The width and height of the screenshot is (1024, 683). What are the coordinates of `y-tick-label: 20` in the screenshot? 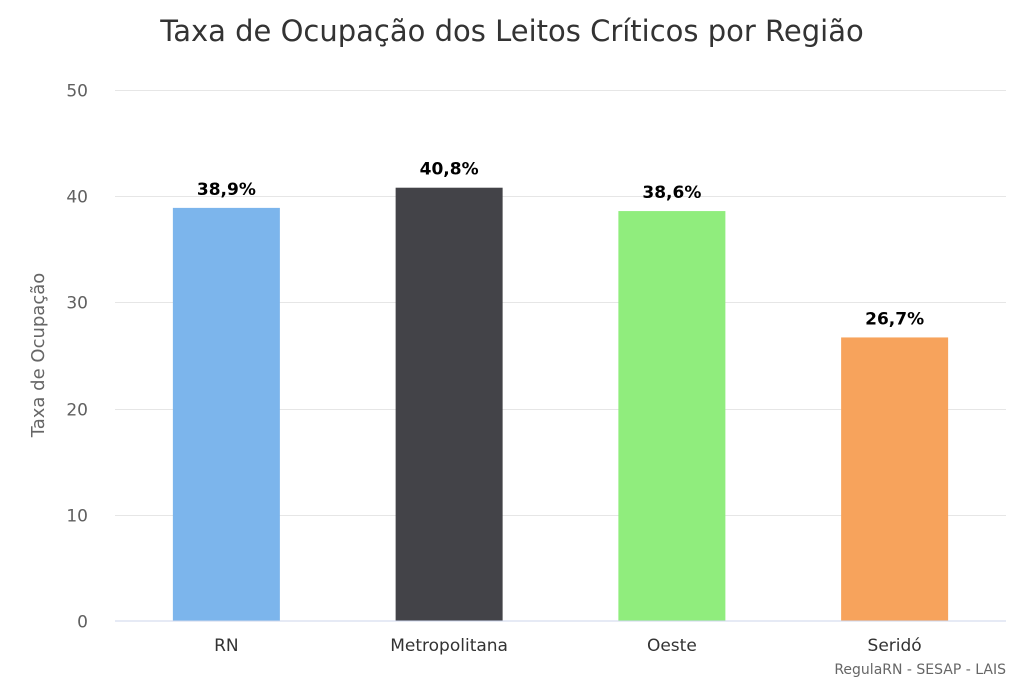 It's located at (77, 411).